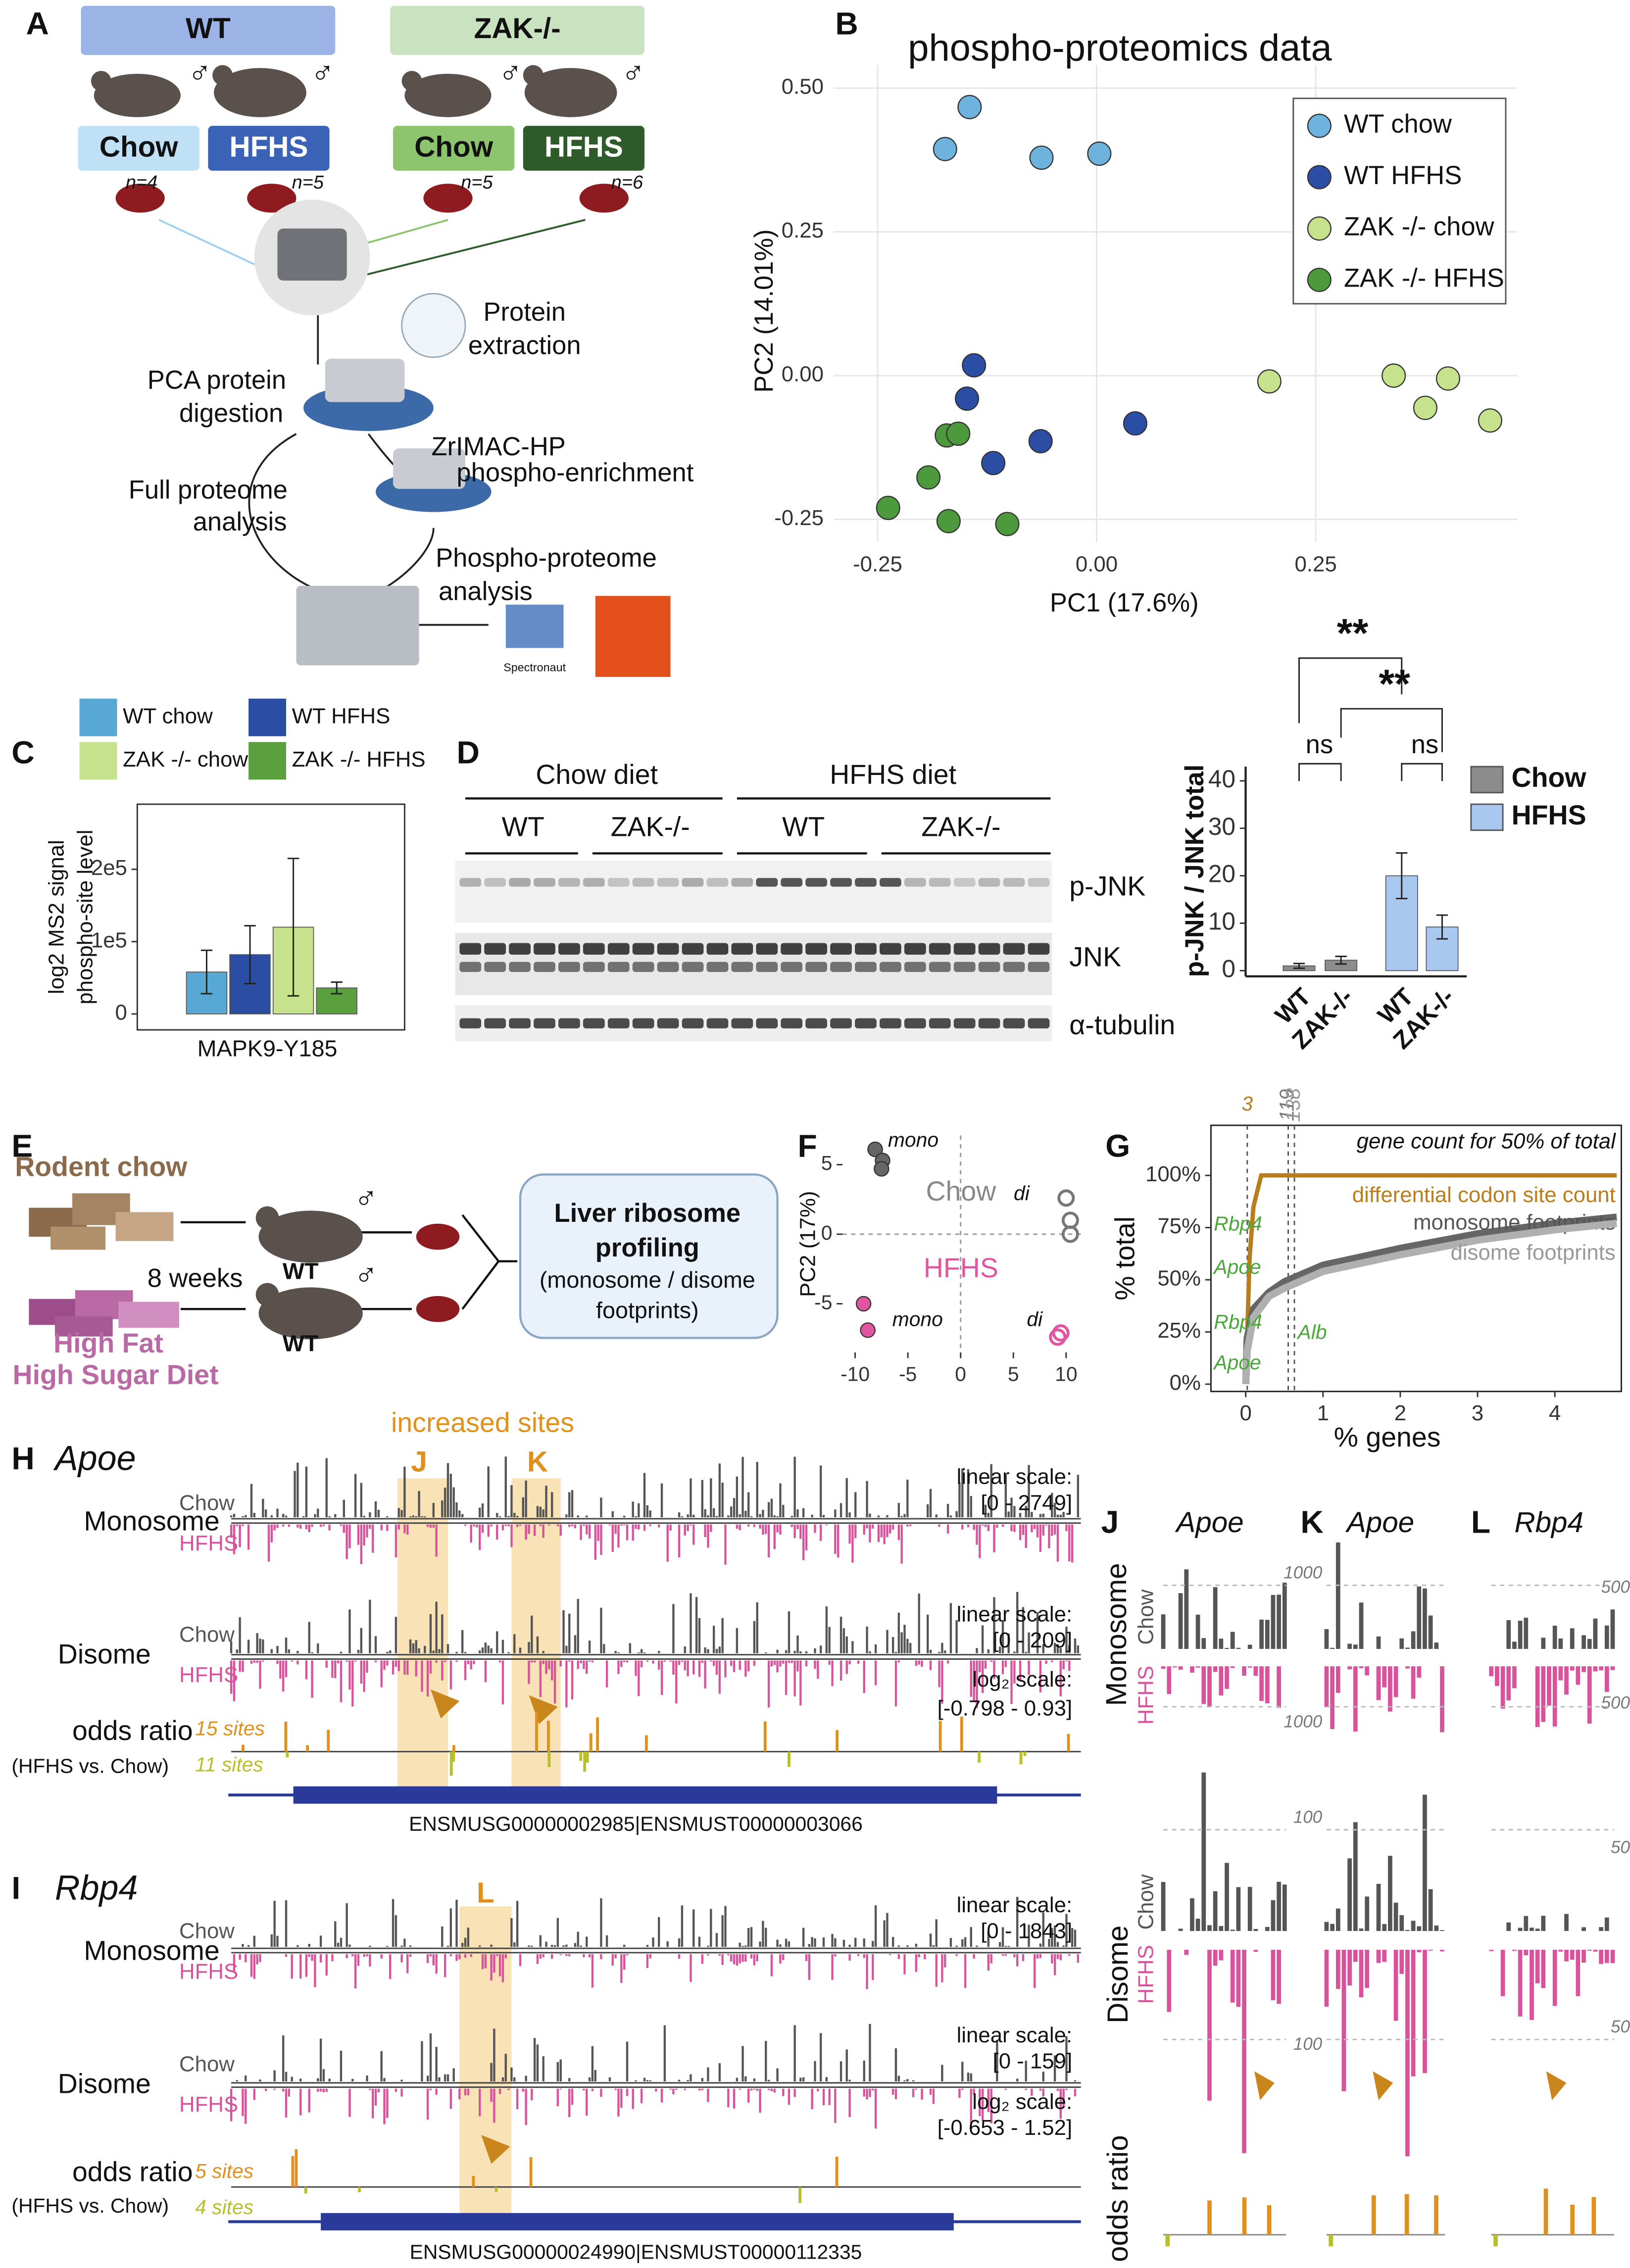 This screenshot has width=1630, height=2268. What do you see at coordinates (758, 826) in the screenshot?
I see `lane-lines` at bounding box center [758, 826].